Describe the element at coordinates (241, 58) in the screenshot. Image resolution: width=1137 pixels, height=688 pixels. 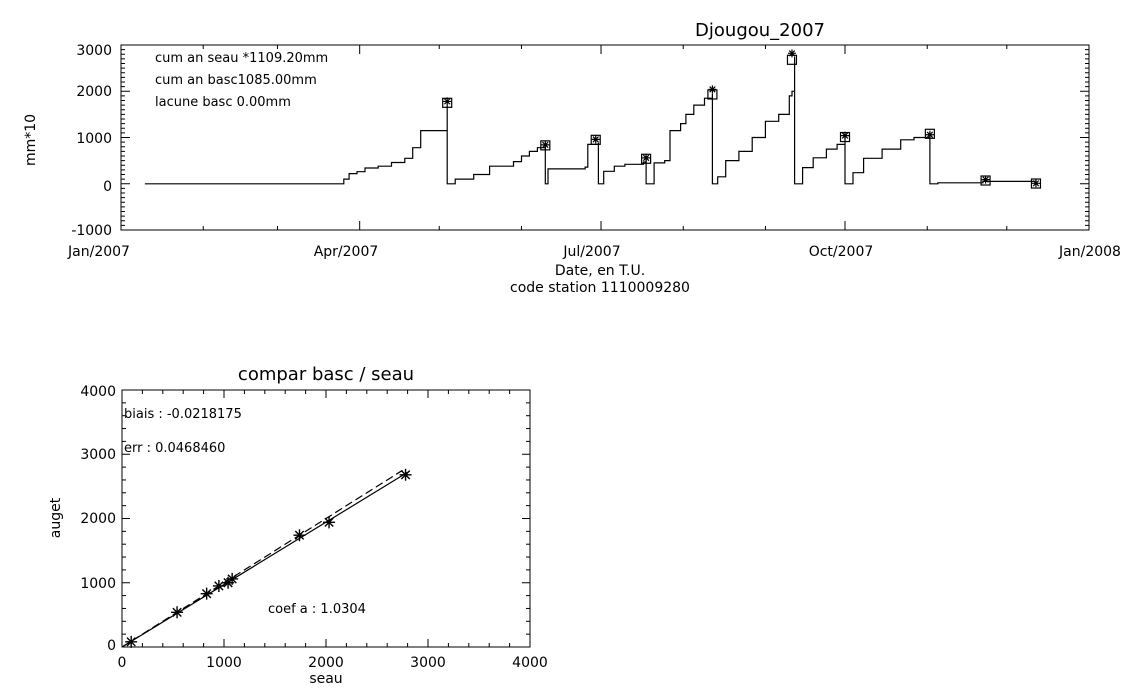
I see `annotation-cum-seau: cum an seau *1109.20mm` at that location.